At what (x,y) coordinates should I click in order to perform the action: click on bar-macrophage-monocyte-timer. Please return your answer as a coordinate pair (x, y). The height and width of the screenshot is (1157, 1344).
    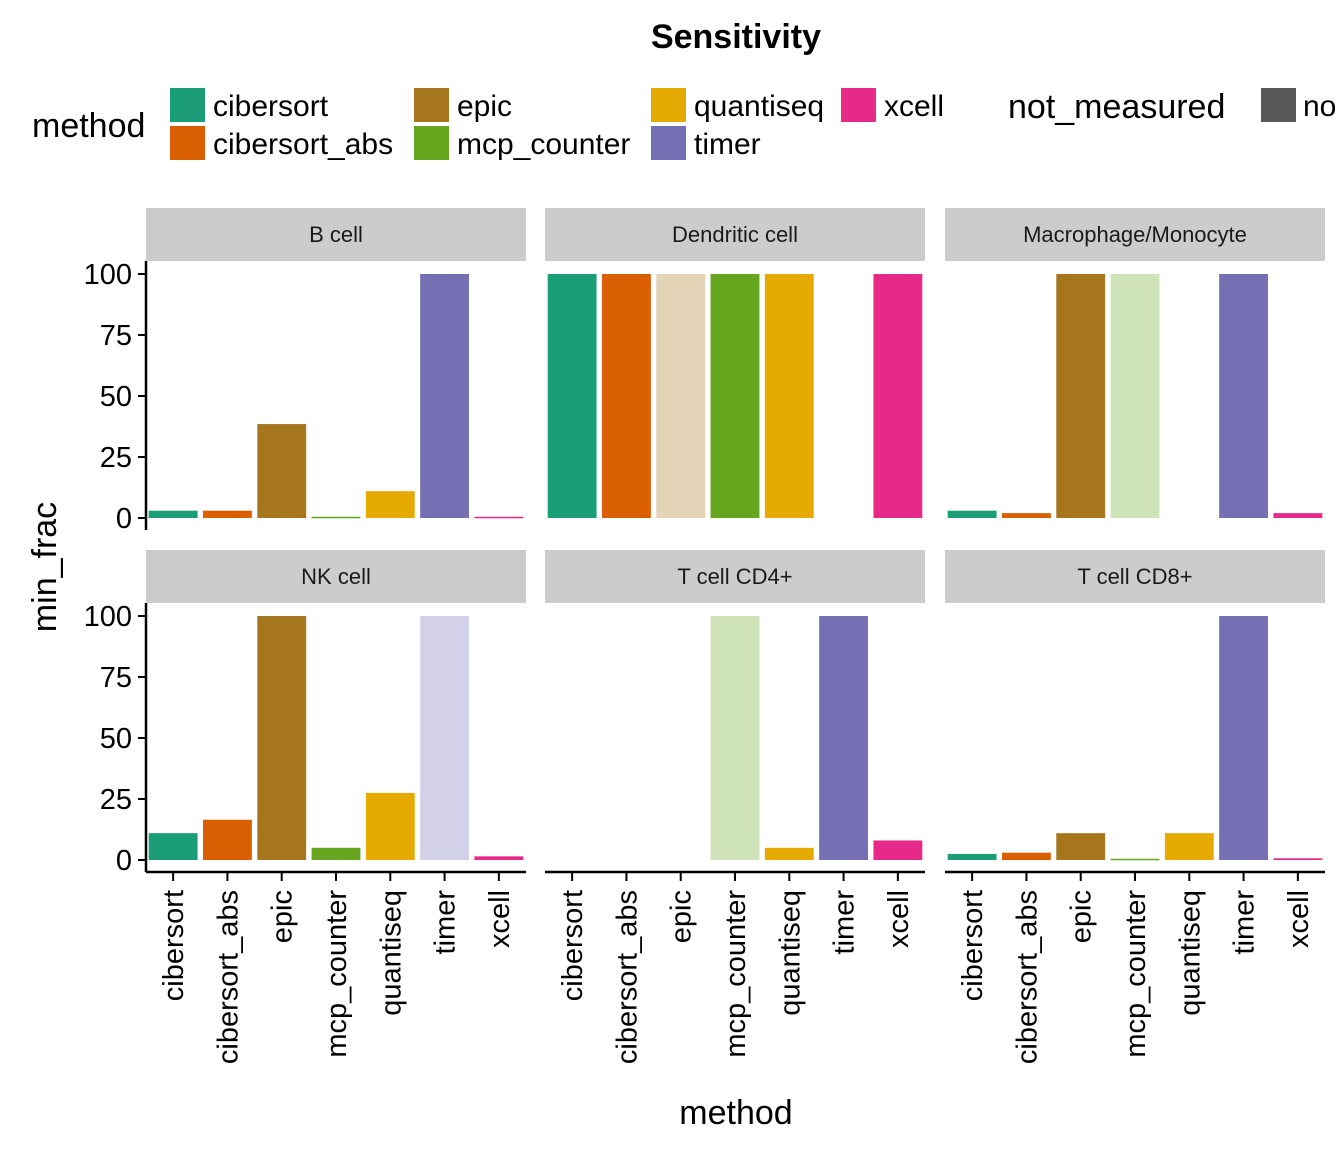
    Looking at the image, I should click on (1243, 396).